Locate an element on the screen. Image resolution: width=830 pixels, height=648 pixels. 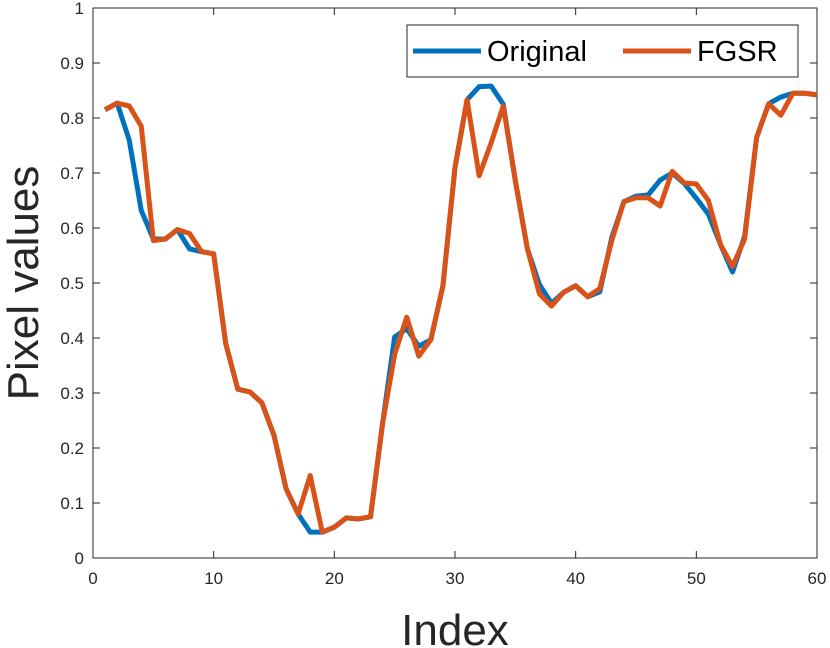
y-tick-label: 0.6 is located at coordinates (72, 228).